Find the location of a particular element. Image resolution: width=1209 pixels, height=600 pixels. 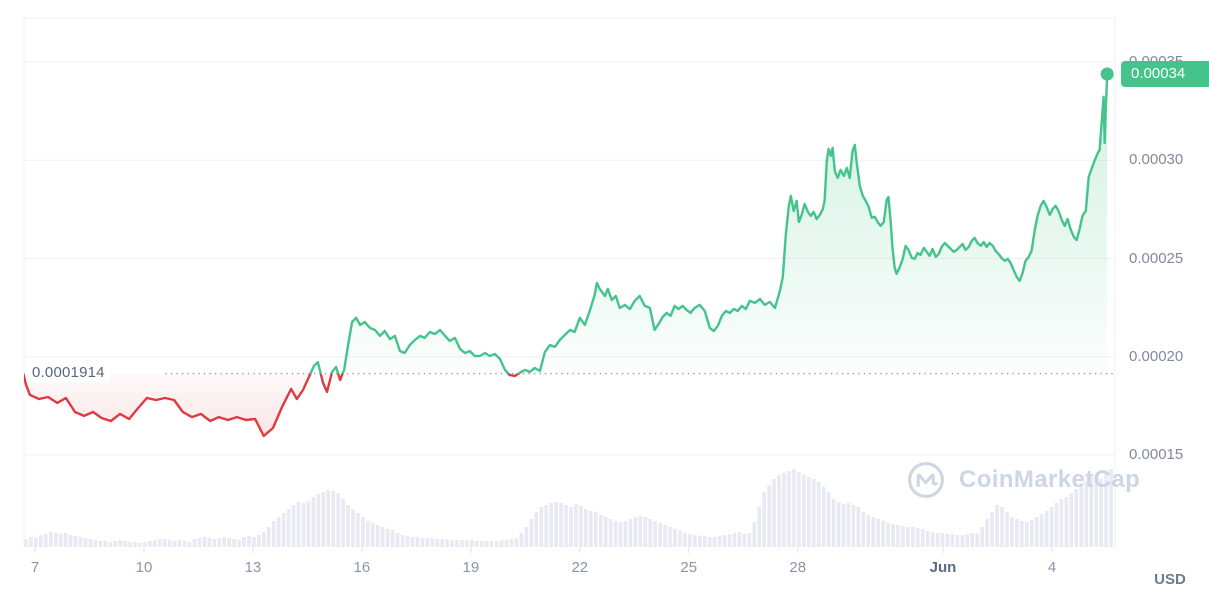

y-axis-tick-label: 0.00020 is located at coordinates (1156, 356).